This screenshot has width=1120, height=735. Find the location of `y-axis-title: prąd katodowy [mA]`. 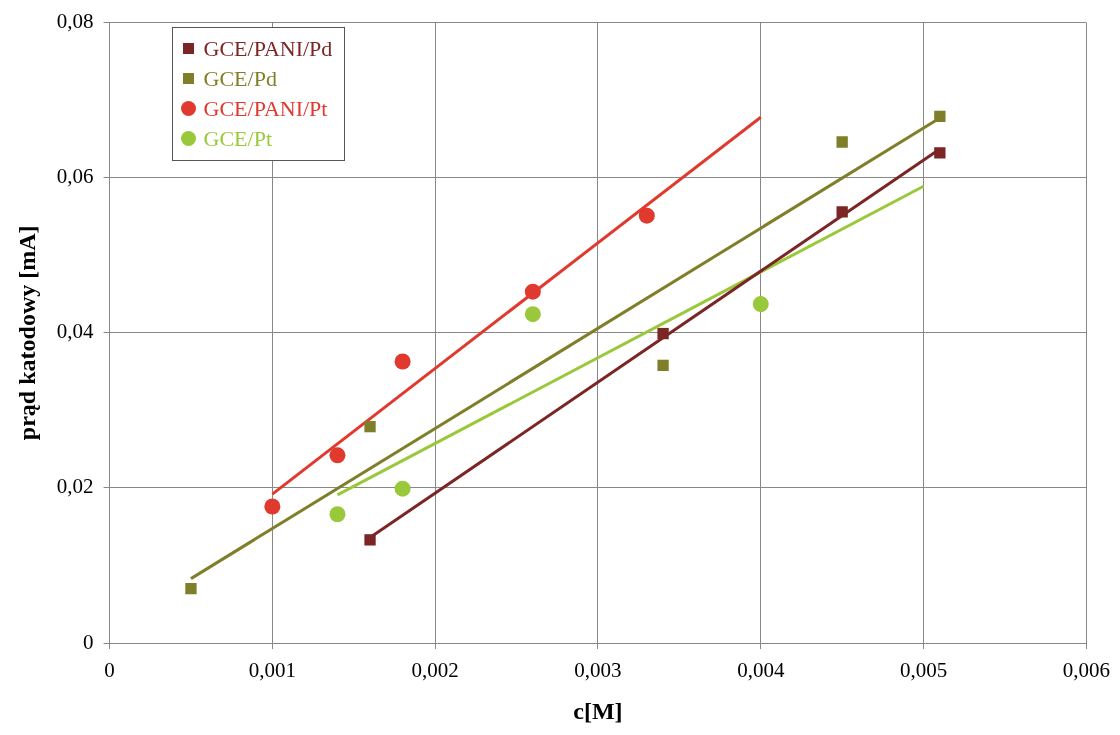

y-axis-title: prąd katodowy [mA] is located at coordinates (26, 333).